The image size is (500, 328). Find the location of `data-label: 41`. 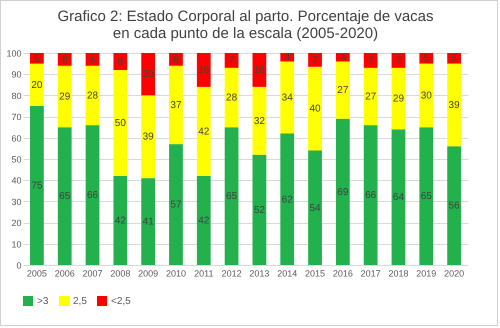

data-label: 41 is located at coordinates (148, 222).